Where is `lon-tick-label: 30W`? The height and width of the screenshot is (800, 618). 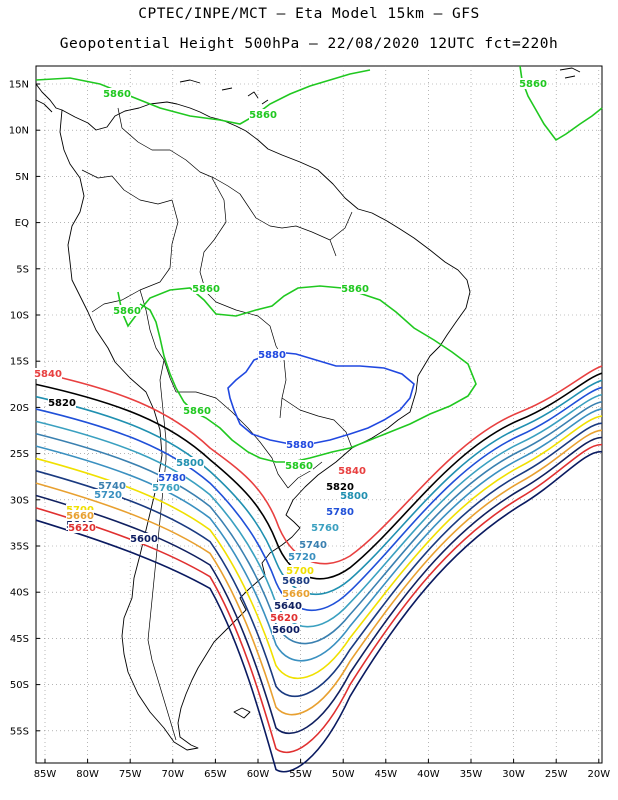 lon-tick-label: 30W is located at coordinates (513, 774).